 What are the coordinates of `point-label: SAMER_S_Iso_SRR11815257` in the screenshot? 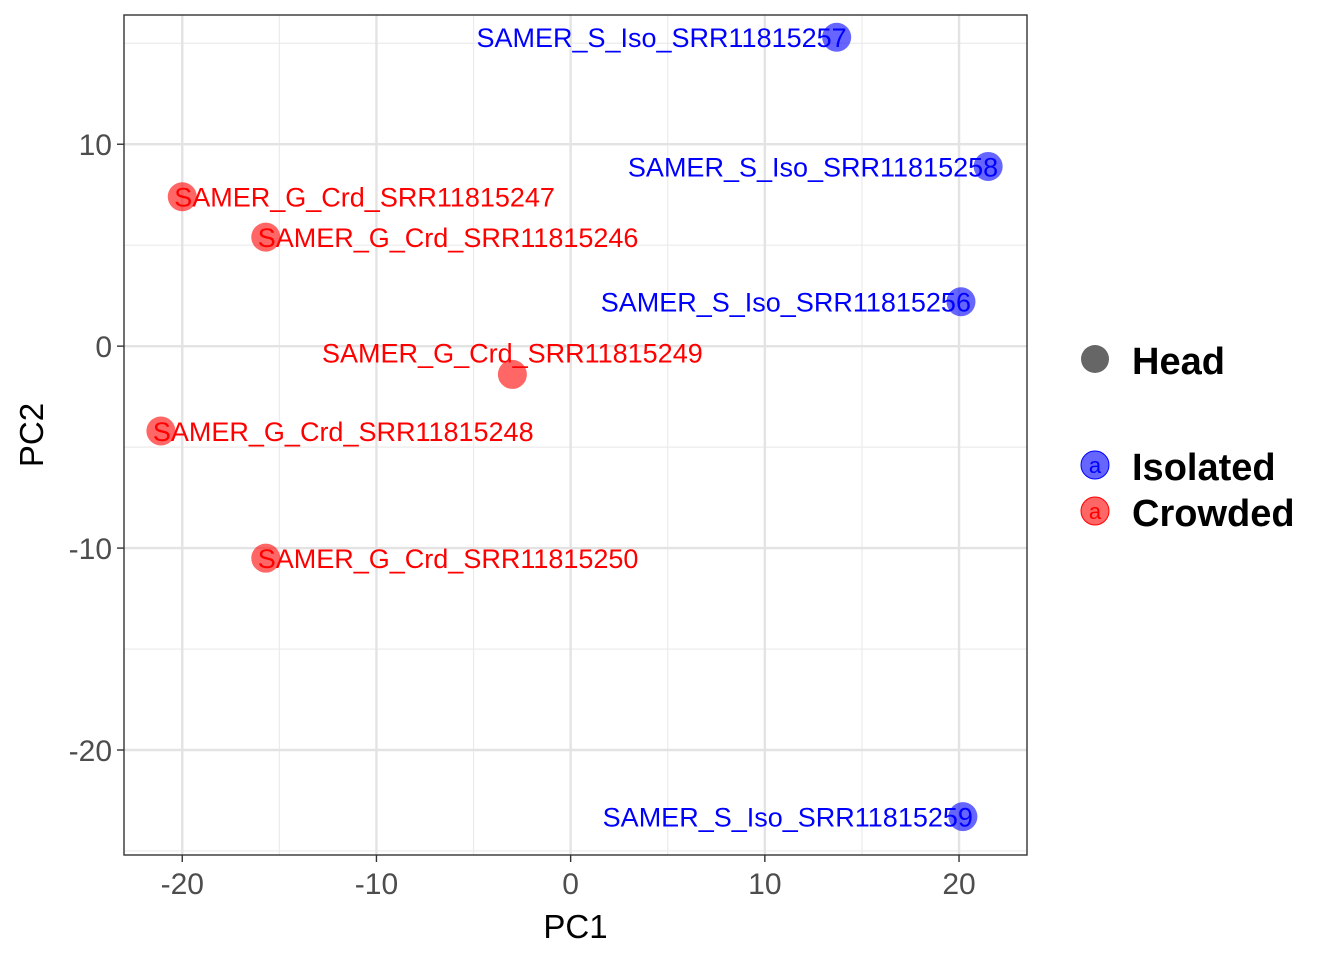 It's located at (661, 38).